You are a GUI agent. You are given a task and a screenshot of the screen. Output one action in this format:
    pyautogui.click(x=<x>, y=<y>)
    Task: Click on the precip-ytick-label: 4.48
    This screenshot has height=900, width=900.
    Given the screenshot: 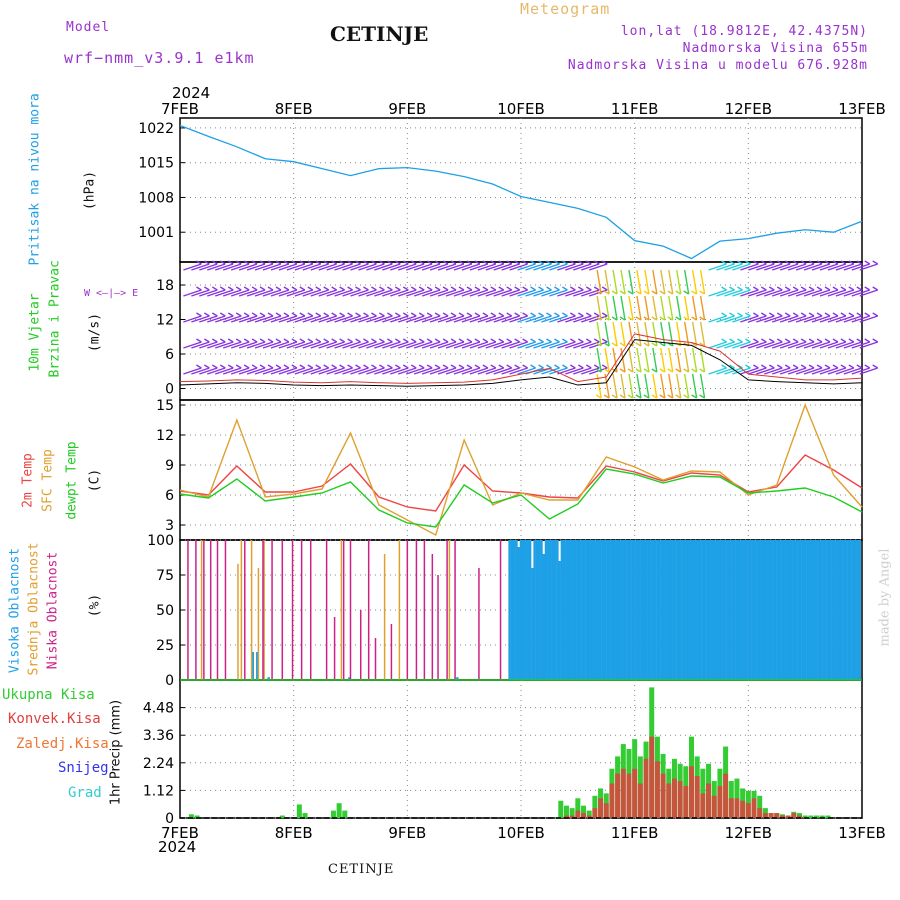 What is the action you would take?
    pyautogui.click(x=158, y=709)
    